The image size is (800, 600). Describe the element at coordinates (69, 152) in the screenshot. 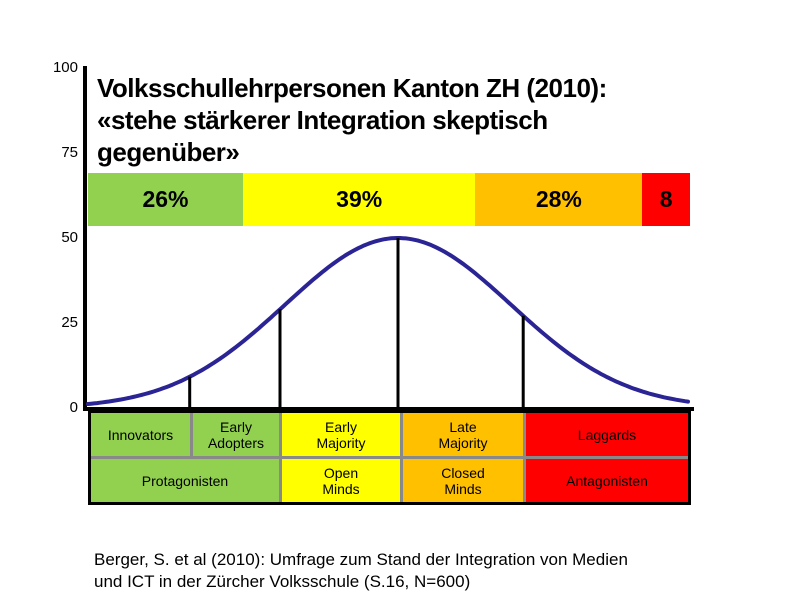

I see `y-tick-label: 75` at that location.